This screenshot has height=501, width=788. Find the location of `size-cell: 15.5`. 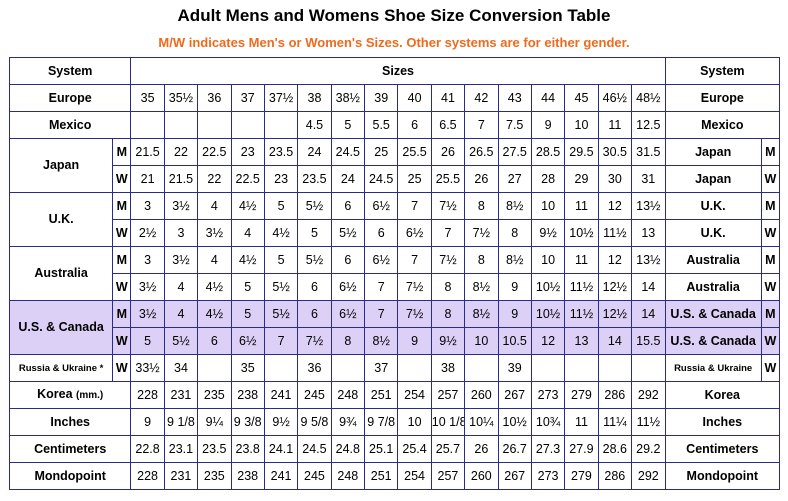

size-cell: 15.5 is located at coordinates (648, 341).